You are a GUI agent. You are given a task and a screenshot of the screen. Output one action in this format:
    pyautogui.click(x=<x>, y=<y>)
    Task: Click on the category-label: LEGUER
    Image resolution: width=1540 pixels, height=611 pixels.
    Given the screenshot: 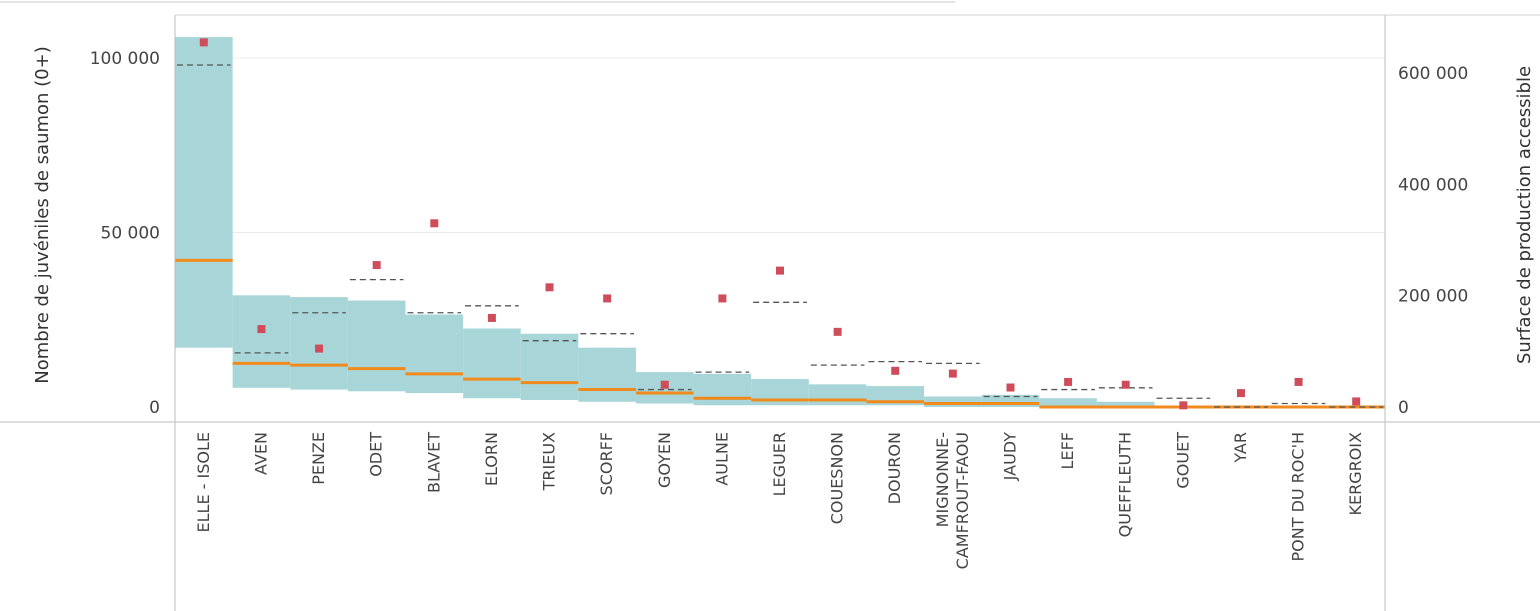 What is the action you would take?
    pyautogui.click(x=779, y=464)
    